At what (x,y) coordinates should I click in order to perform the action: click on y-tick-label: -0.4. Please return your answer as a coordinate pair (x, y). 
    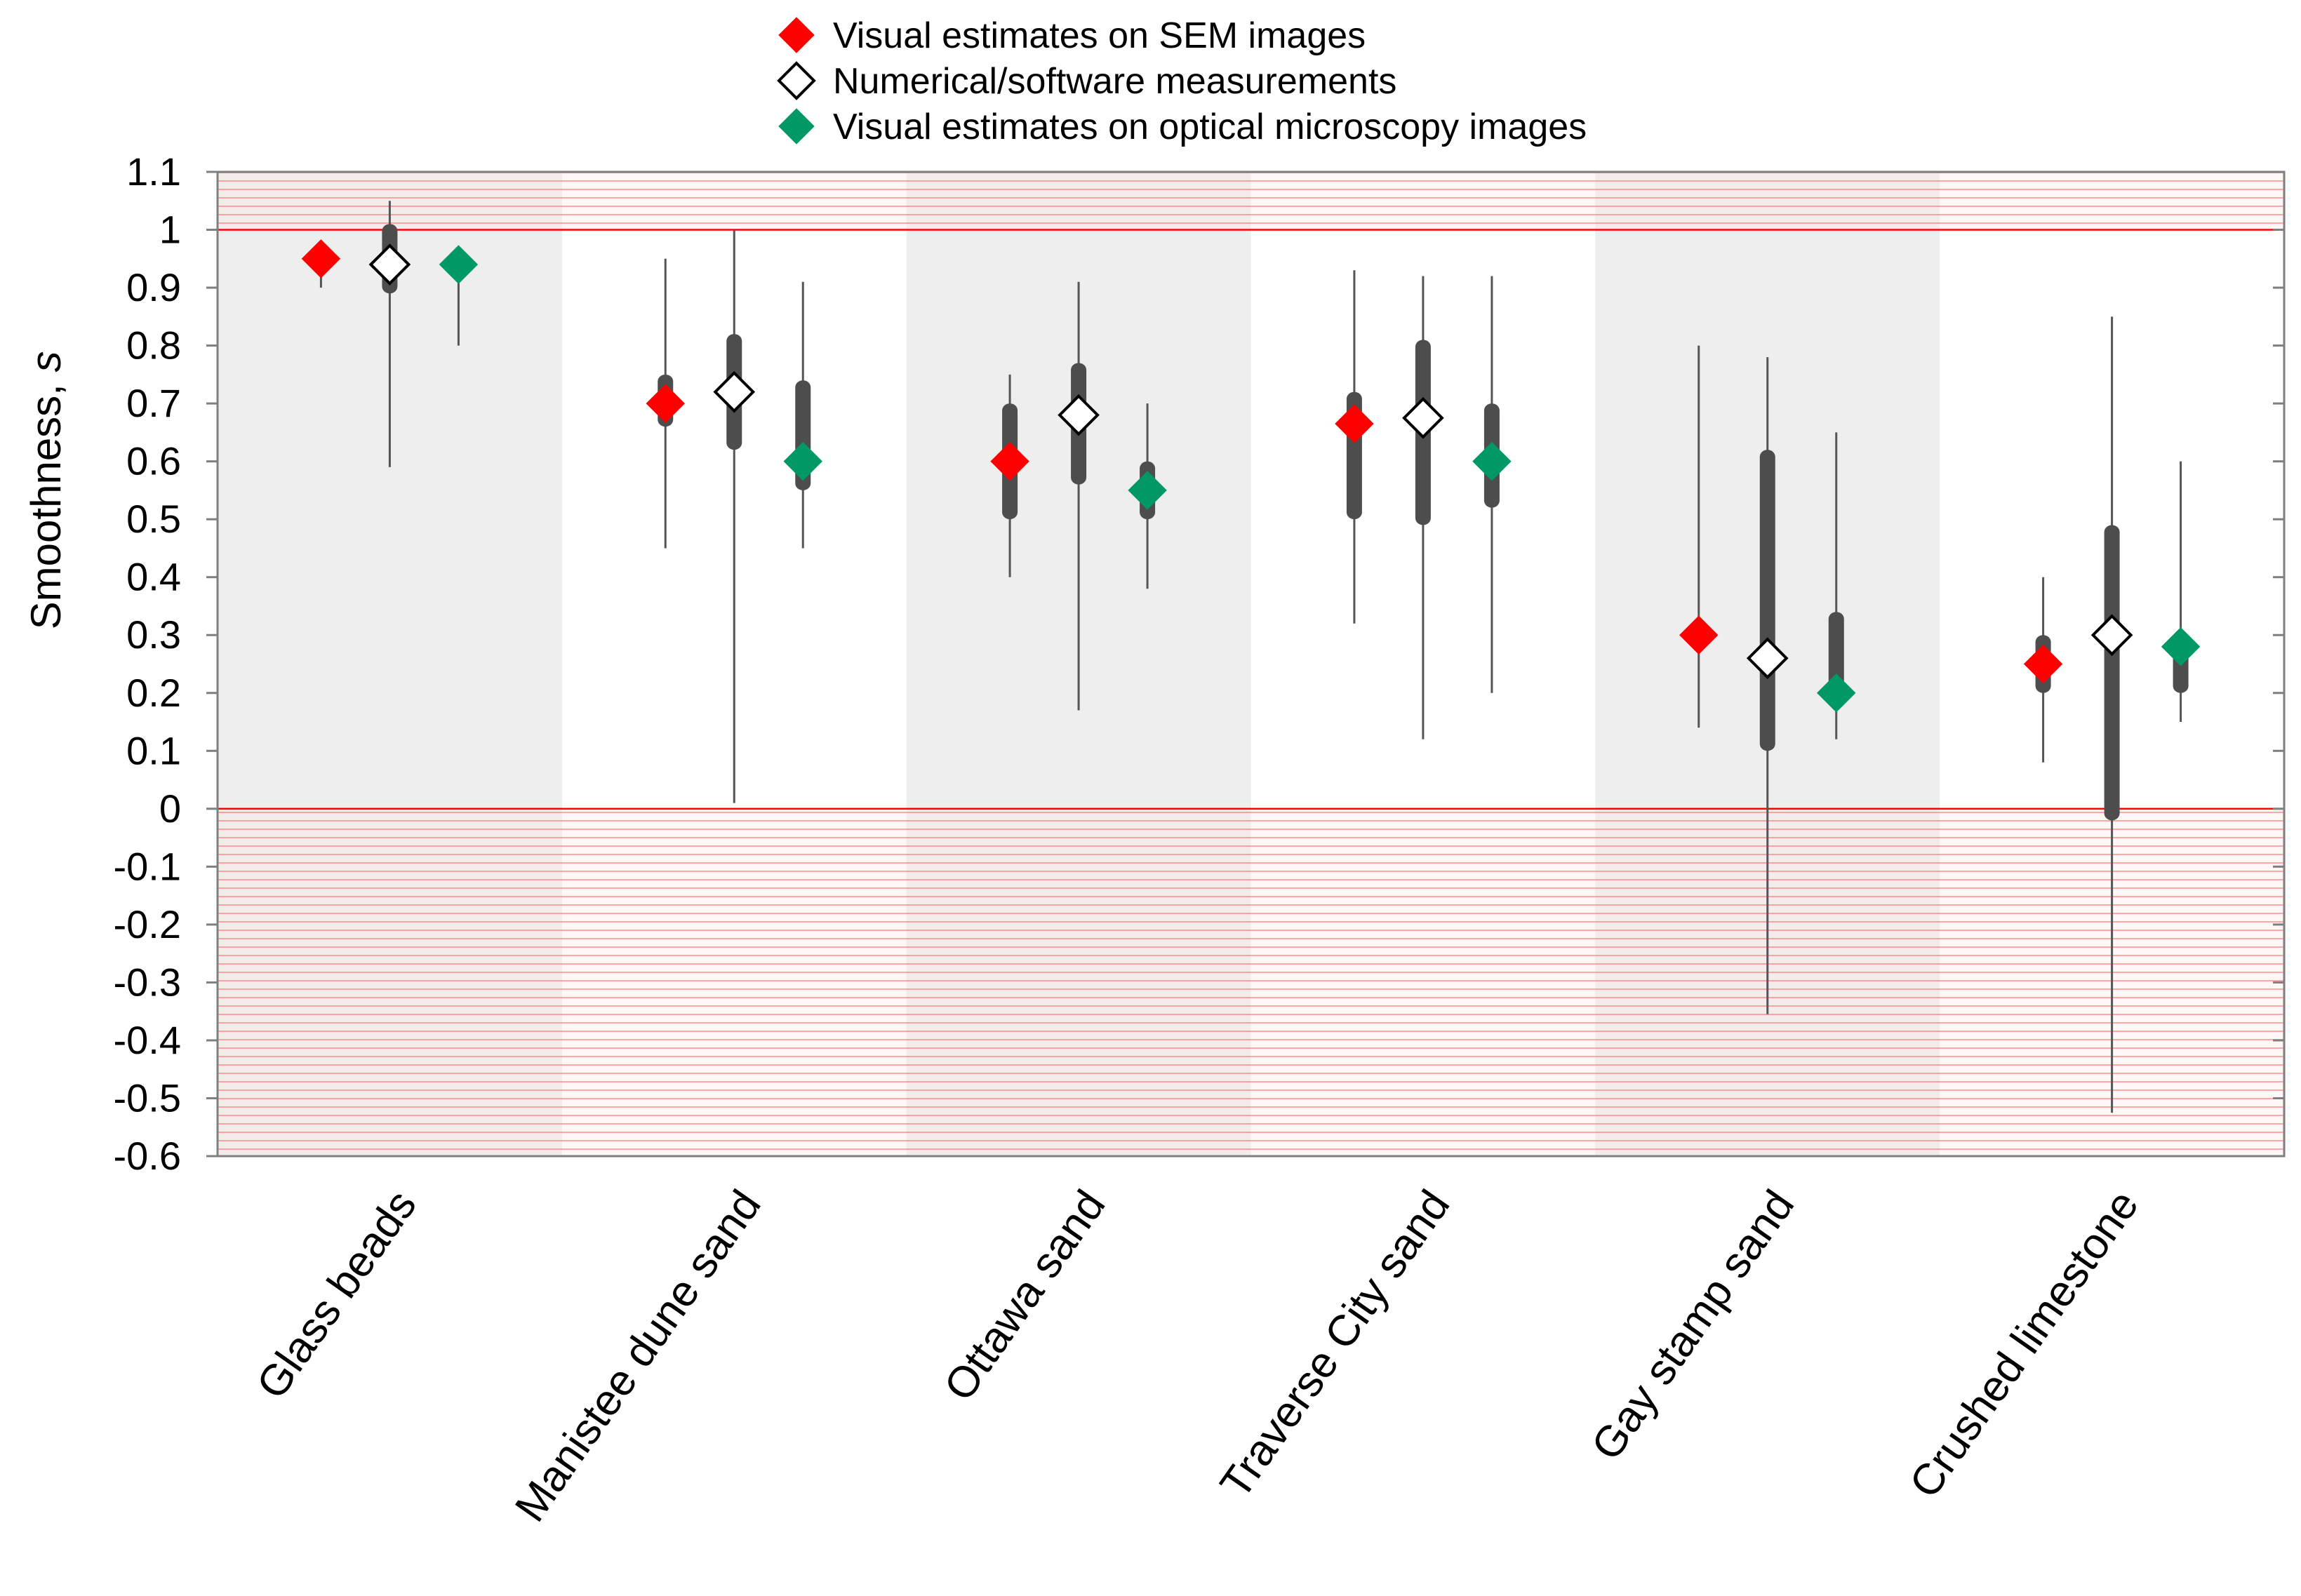
    Looking at the image, I should click on (148, 1040).